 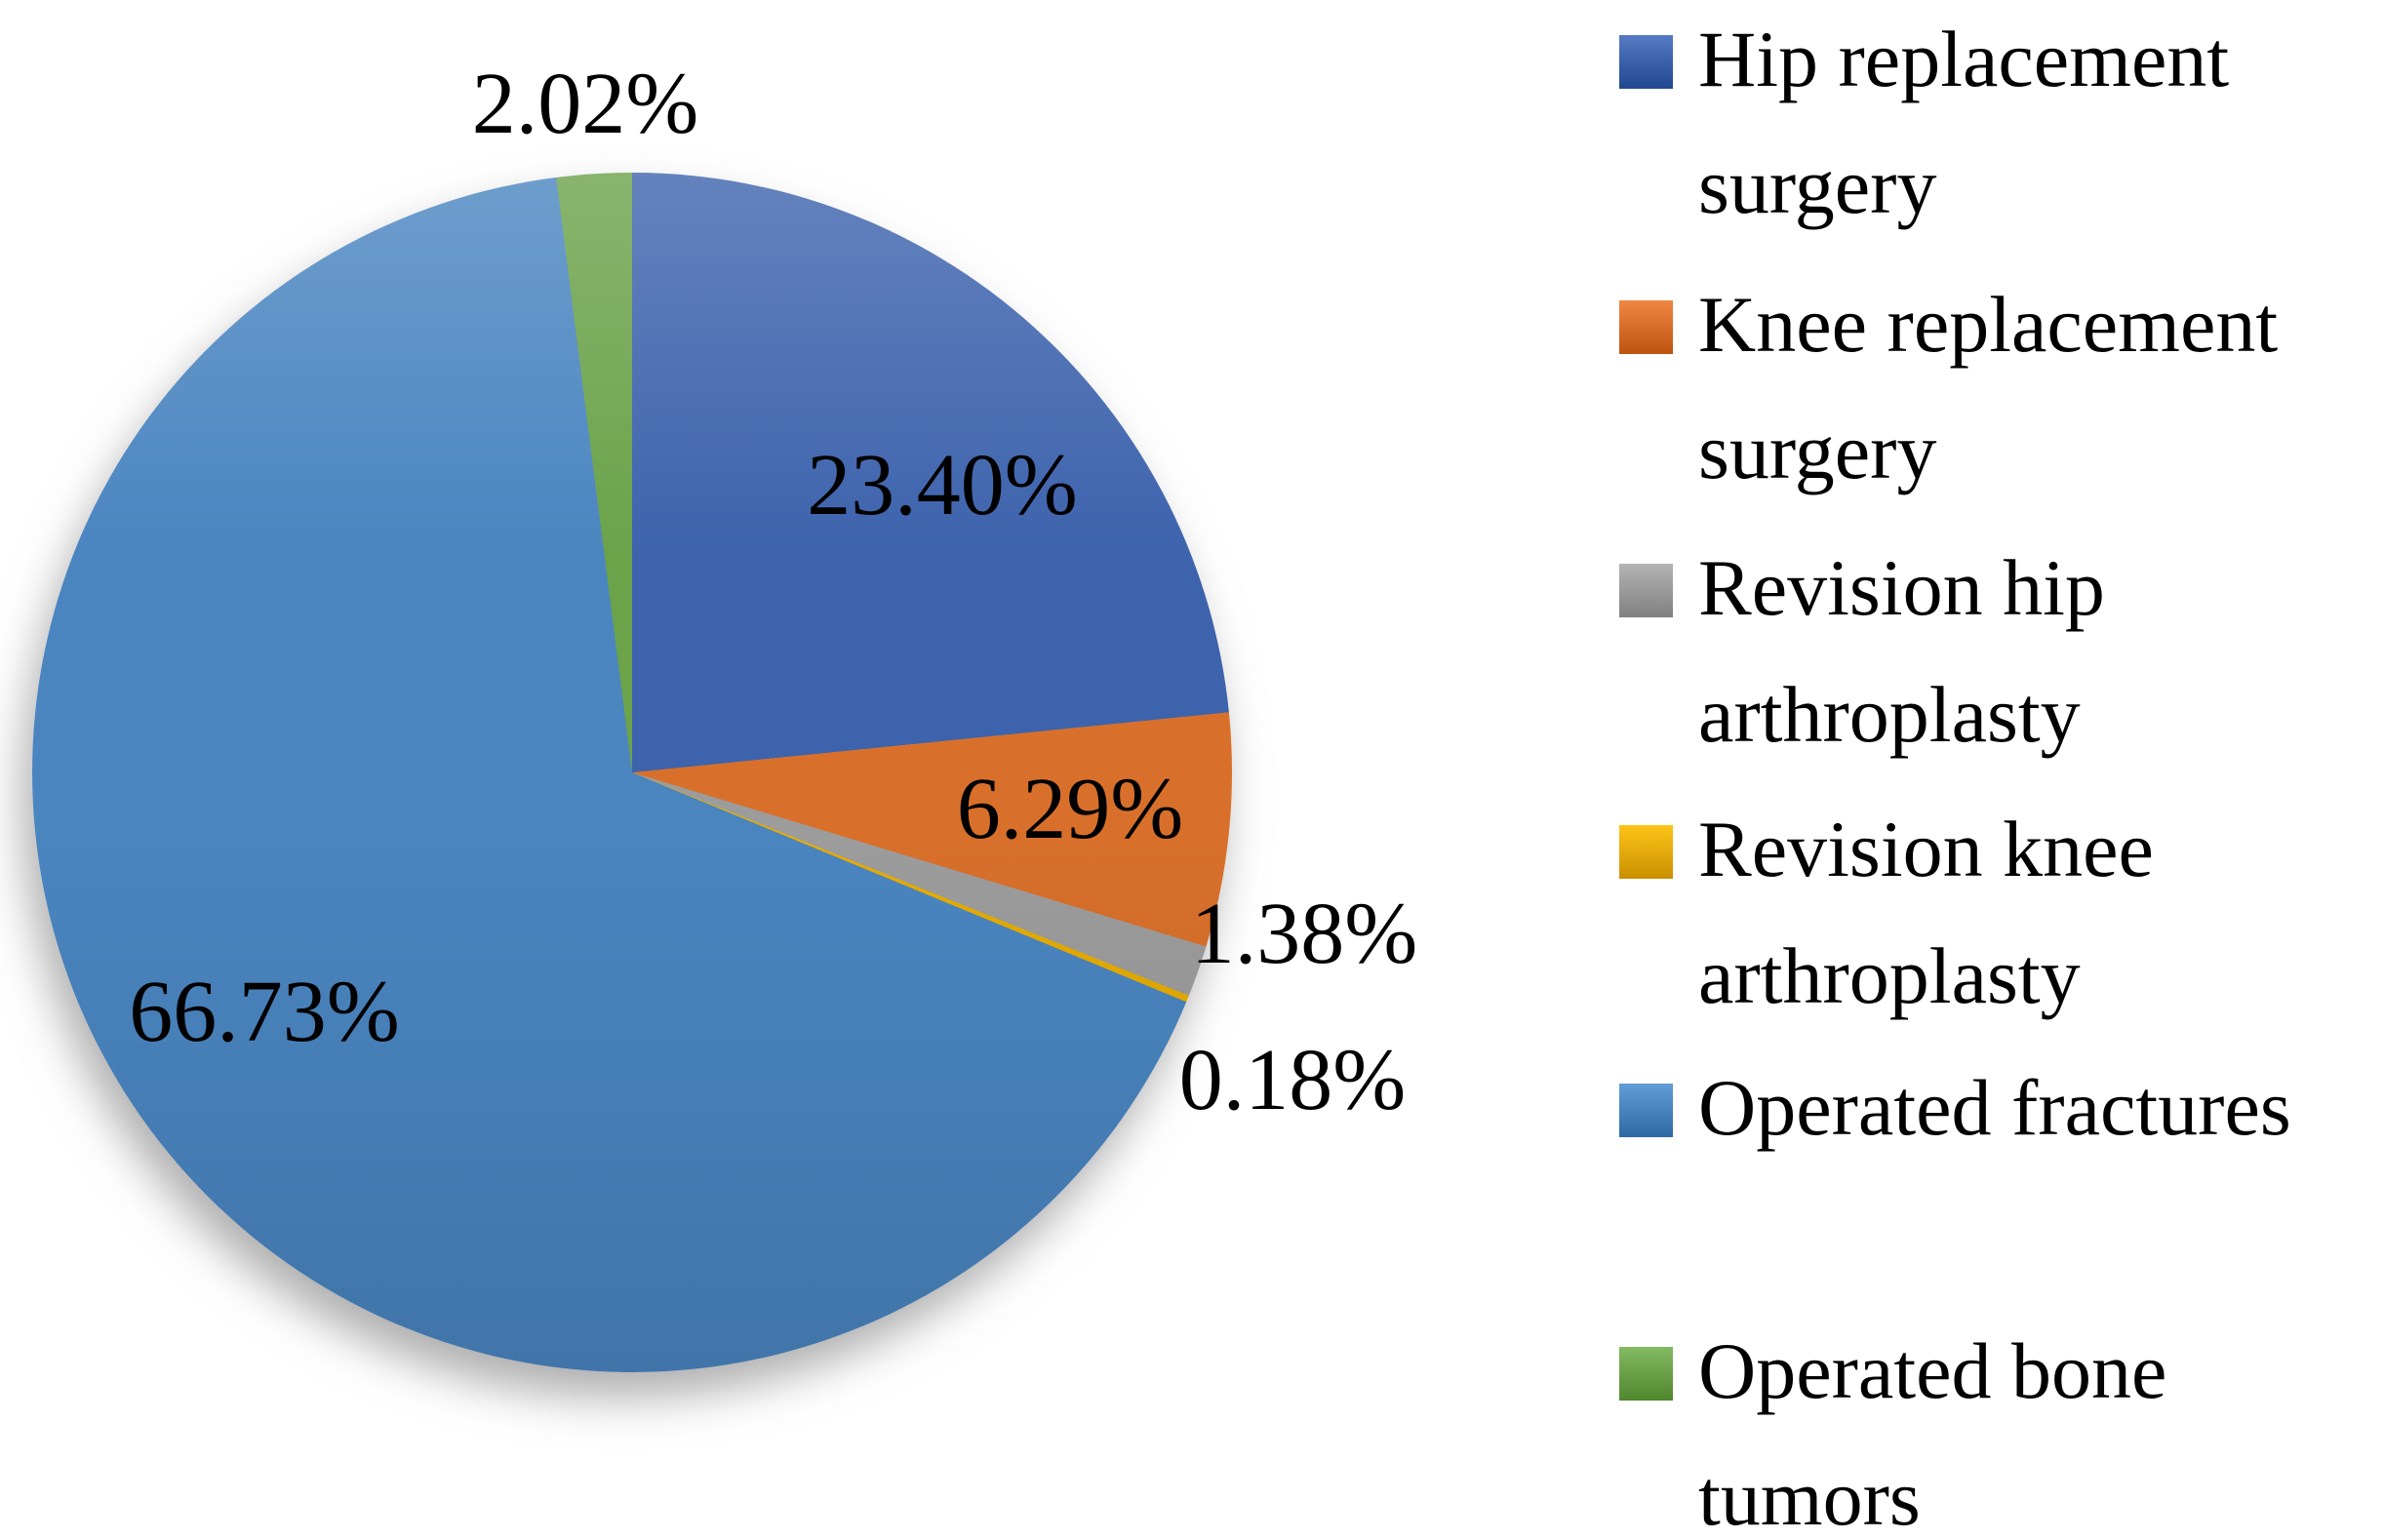 I want to click on legend-label: Revision knee arthroplasty, so click(x=1926, y=913).